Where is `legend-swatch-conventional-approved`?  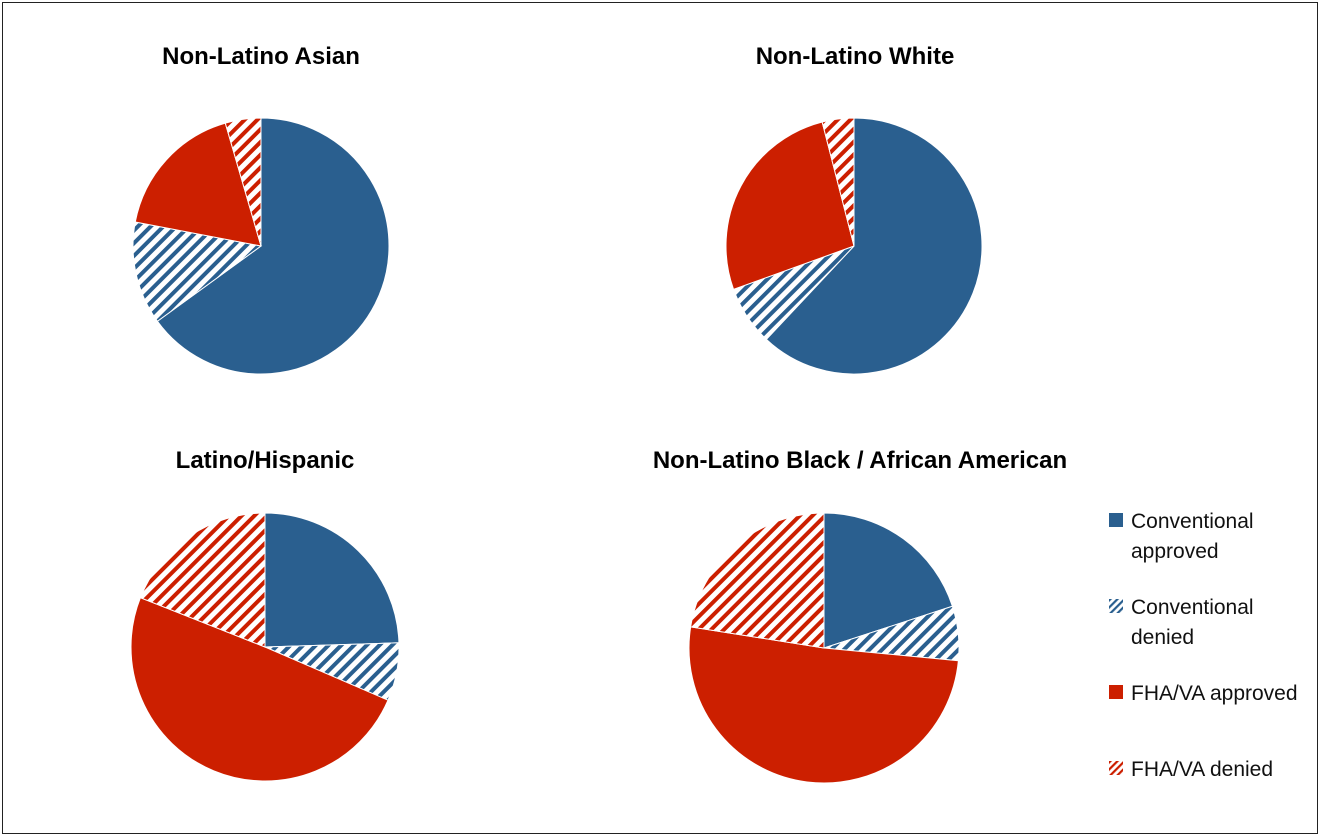
legend-swatch-conventional-approved is located at coordinates (1116, 520).